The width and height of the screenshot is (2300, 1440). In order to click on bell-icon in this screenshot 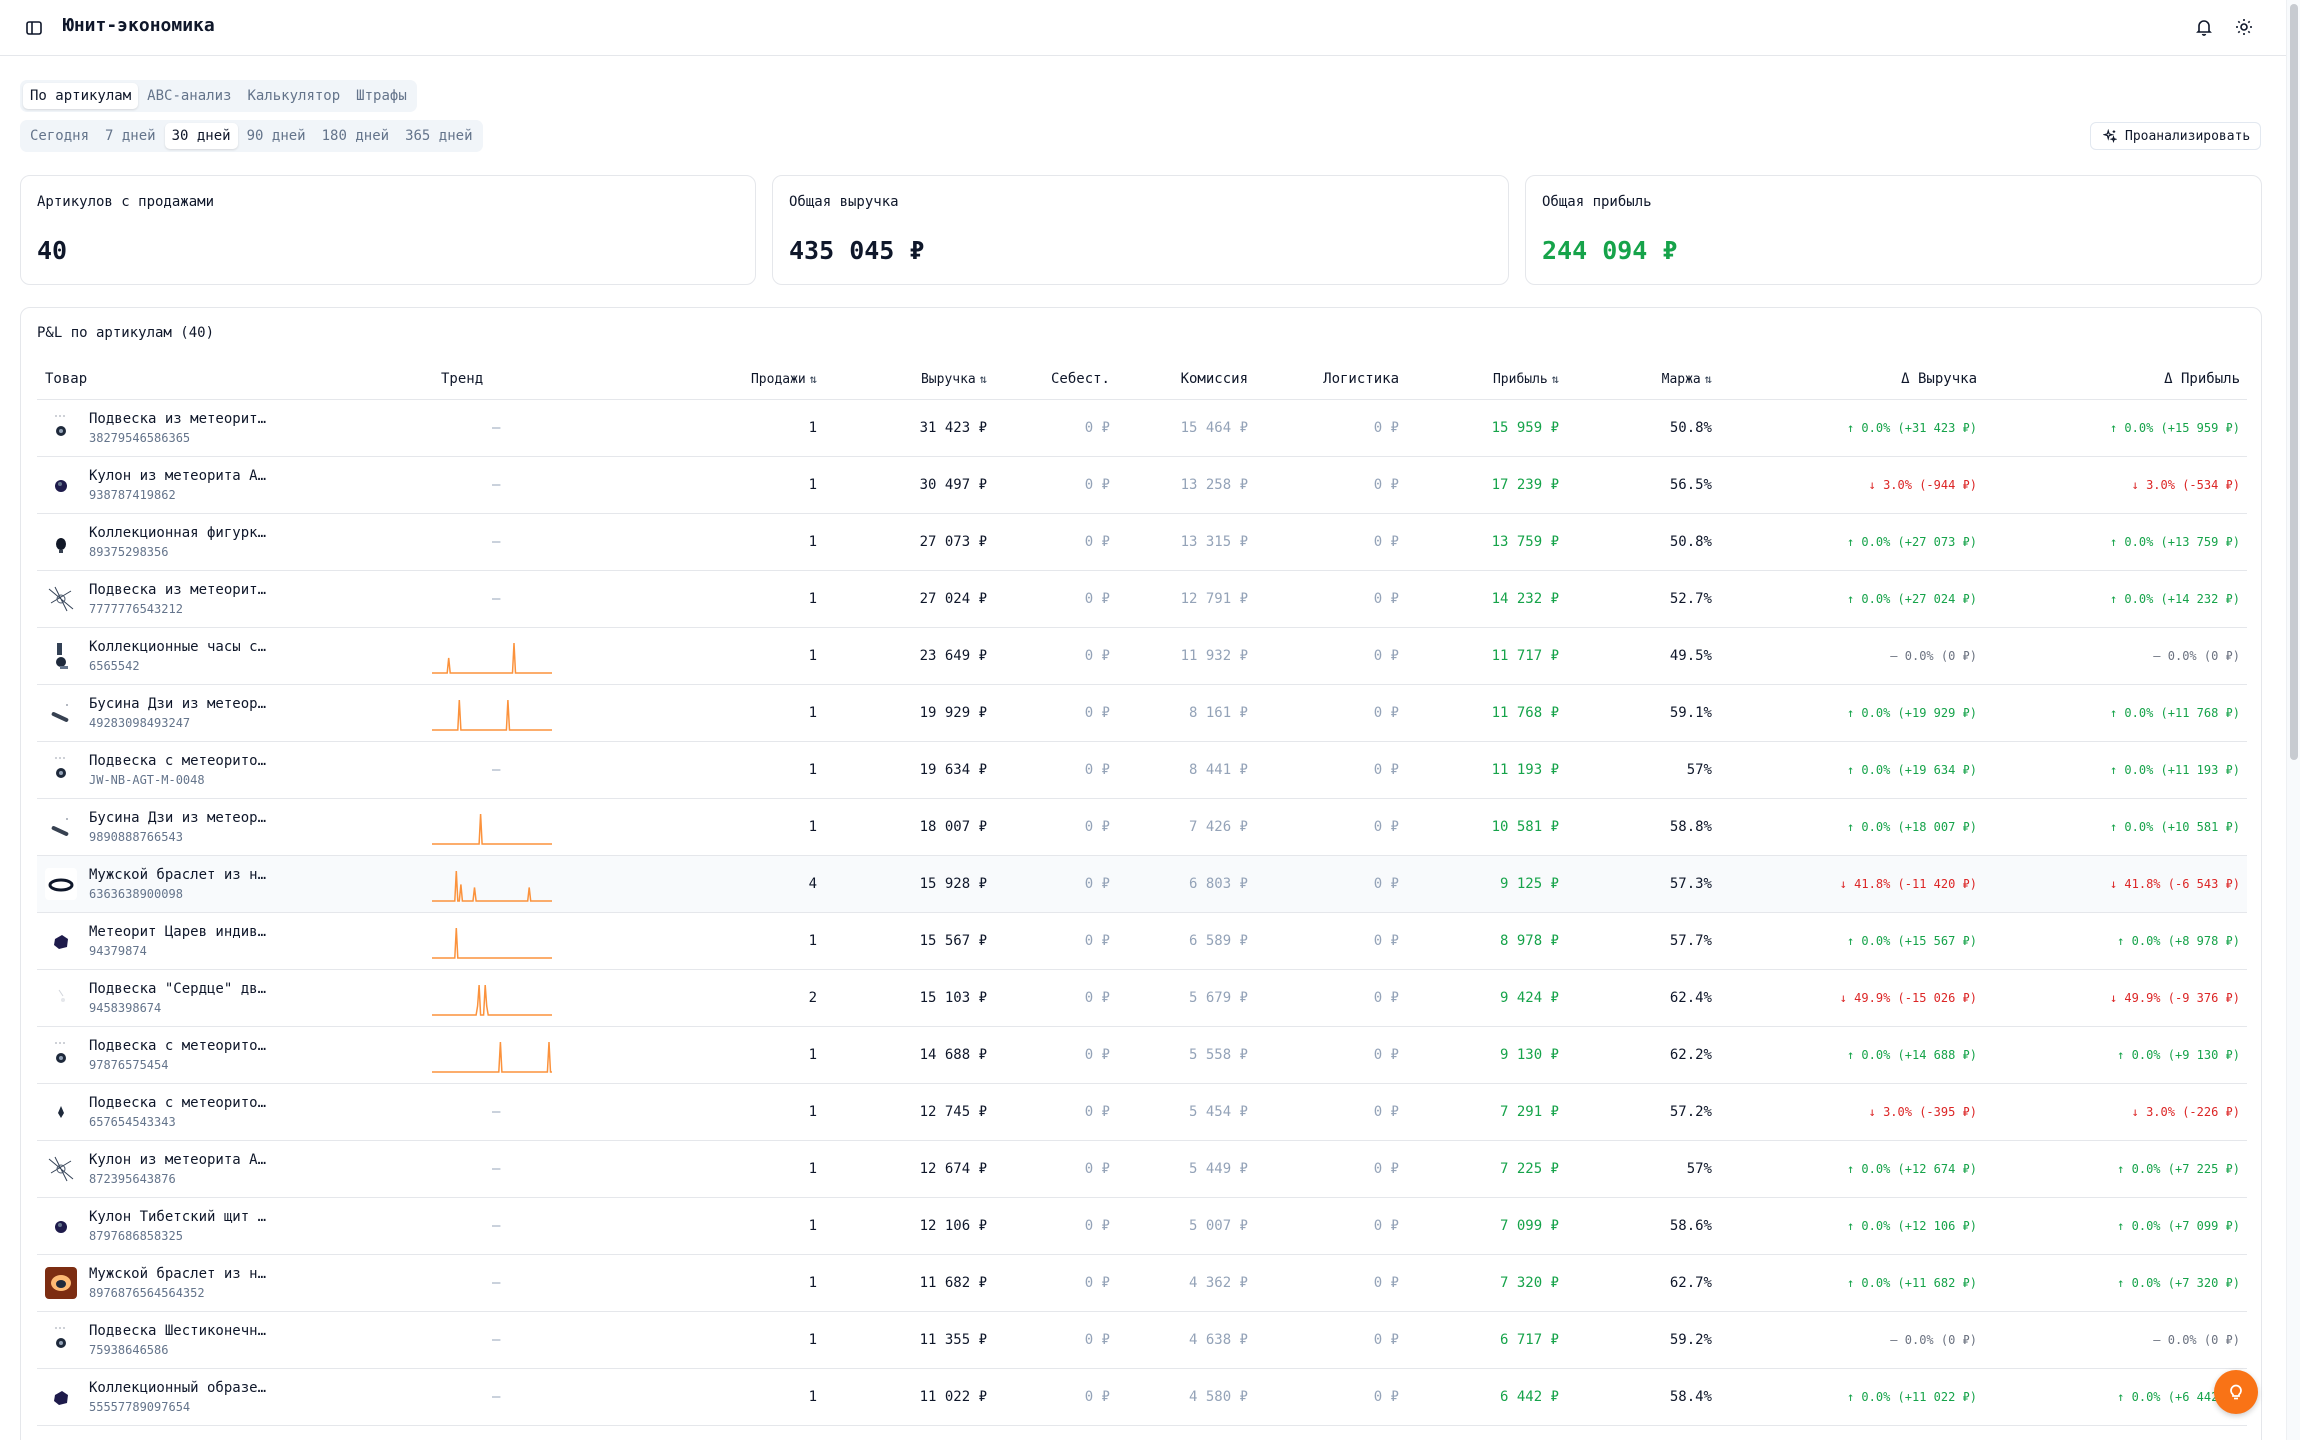, I will do `click(2204, 27)`.